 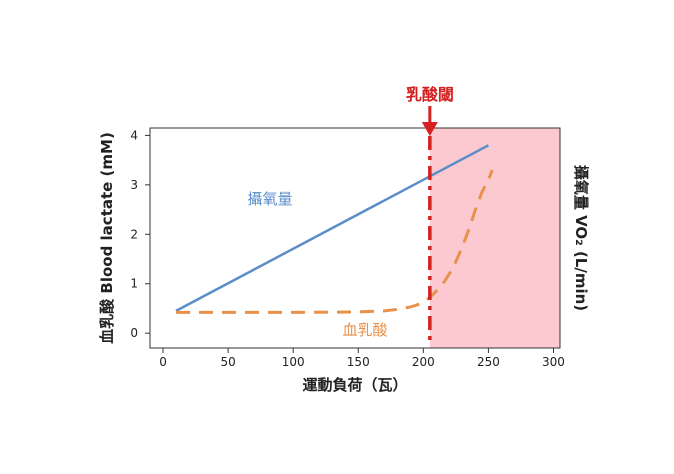 I want to click on x-tick-label: 150, so click(x=358, y=362).